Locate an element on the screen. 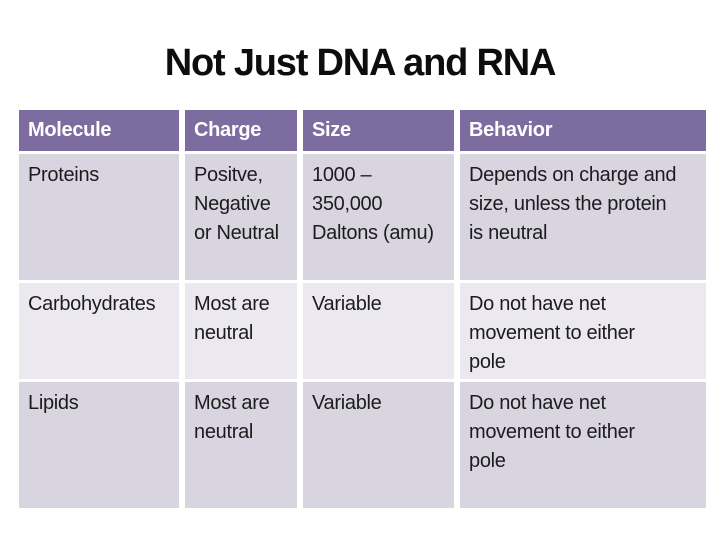 The height and width of the screenshot is (540, 720). table-cell-proteins-molecule: Proteins is located at coordinates (99, 217).